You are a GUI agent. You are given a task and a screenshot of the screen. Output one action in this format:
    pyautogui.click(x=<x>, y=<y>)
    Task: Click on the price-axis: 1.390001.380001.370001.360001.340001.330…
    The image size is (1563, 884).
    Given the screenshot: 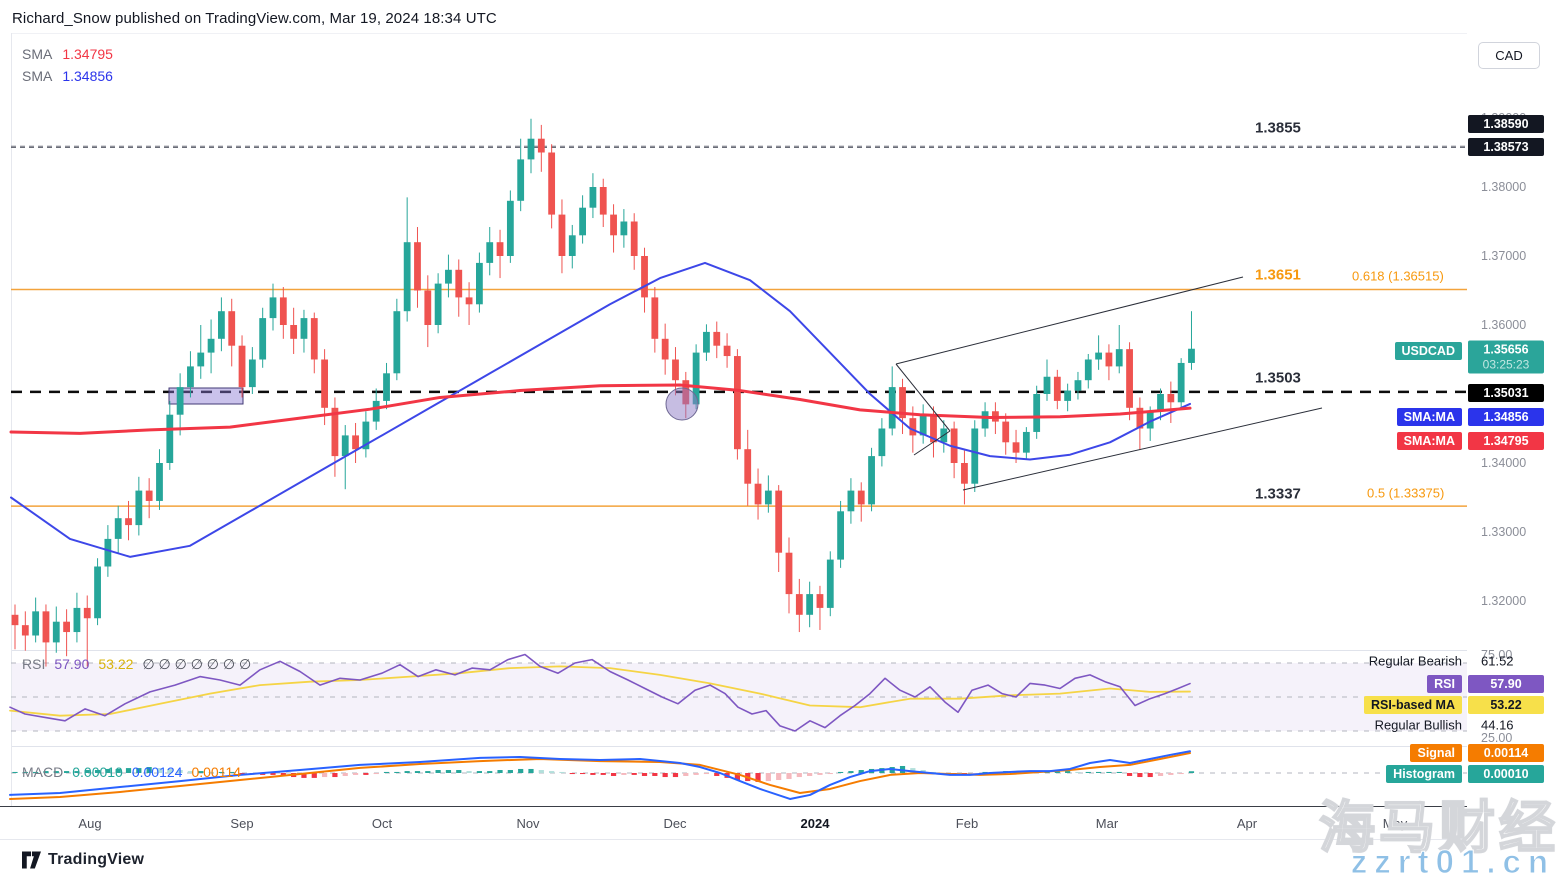 What is the action you would take?
    pyautogui.click(x=1515, y=436)
    